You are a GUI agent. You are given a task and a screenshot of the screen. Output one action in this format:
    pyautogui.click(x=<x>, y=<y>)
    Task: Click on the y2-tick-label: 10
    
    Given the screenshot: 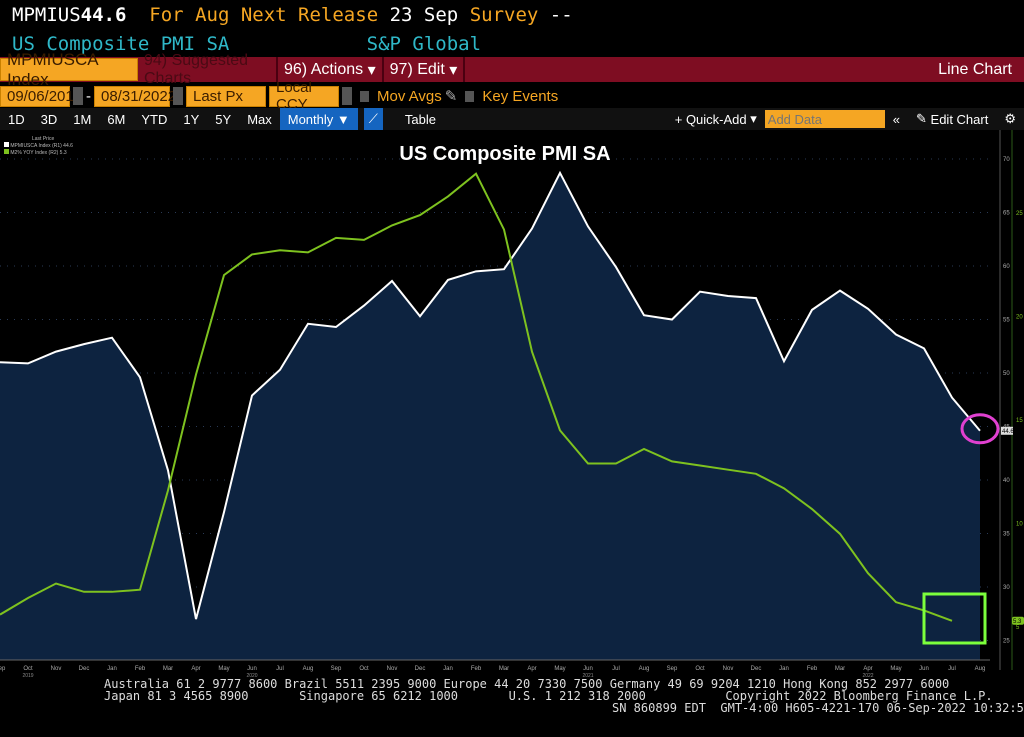 What is the action you would take?
    pyautogui.click(x=1019, y=525)
    